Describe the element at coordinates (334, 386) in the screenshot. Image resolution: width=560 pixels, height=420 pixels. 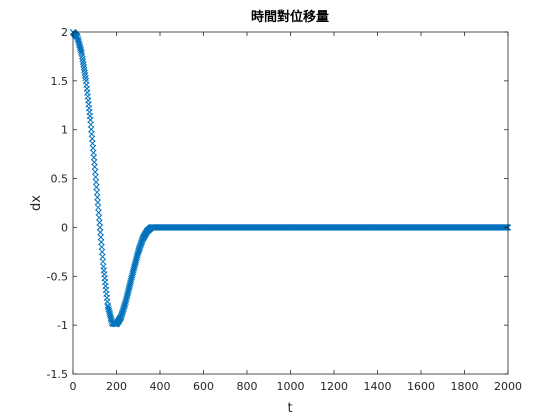
I see `x-tick-label: 1200` at that location.